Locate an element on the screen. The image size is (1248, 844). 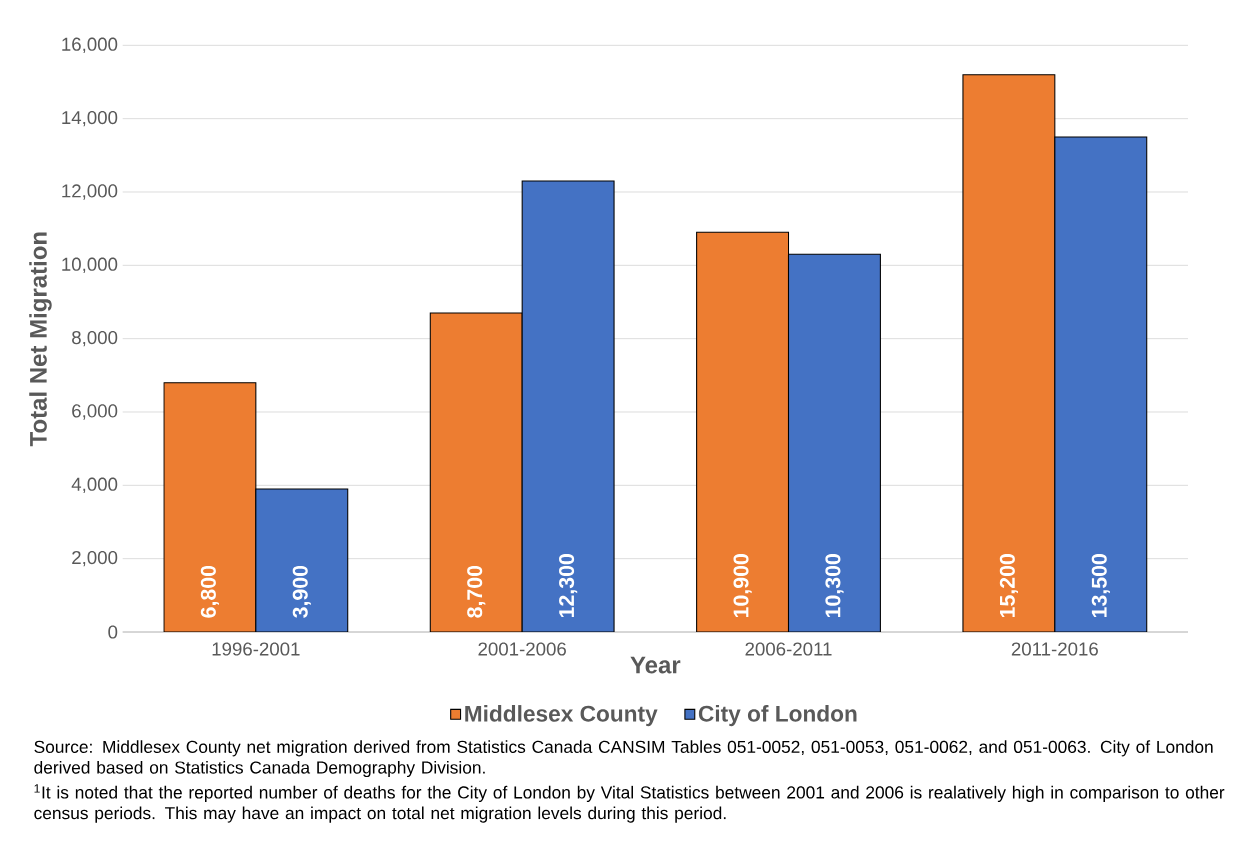
legend-label: Middlesex County is located at coordinates (561, 716).